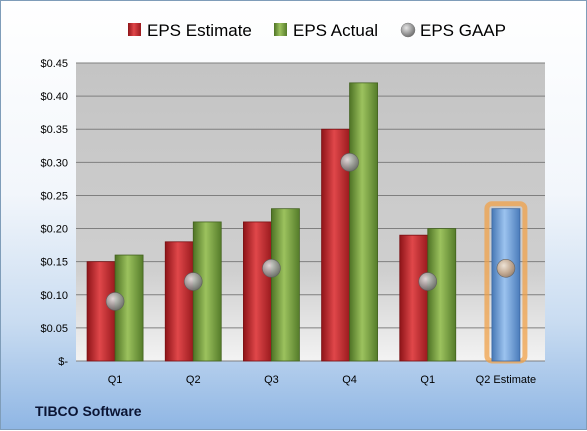 This screenshot has width=587, height=431. What do you see at coordinates (54, 329) in the screenshot?
I see `y-tick-label: $0.05` at bounding box center [54, 329].